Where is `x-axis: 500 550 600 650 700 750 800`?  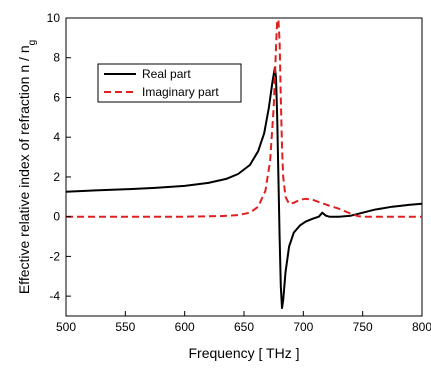
x-axis: 500 550 600 650 700 750 800 is located at coordinates (243, 322).